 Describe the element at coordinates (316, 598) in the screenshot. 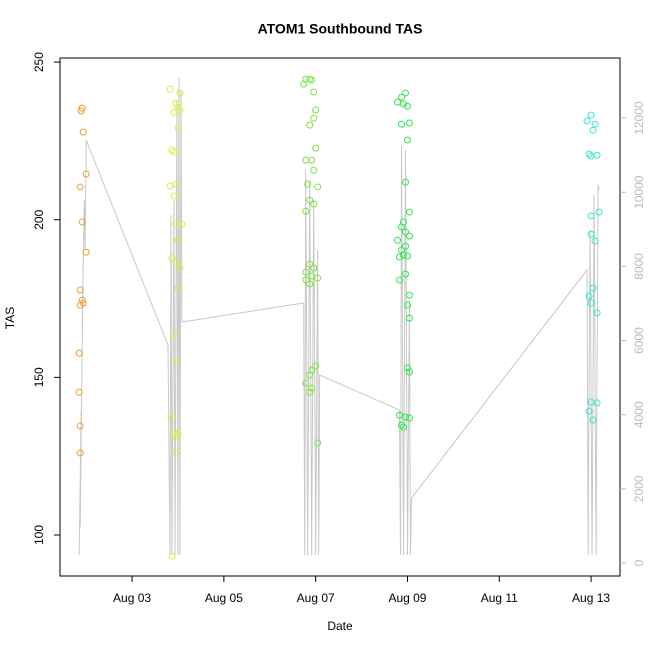

I see `x-tick-label: Aug 07` at that location.